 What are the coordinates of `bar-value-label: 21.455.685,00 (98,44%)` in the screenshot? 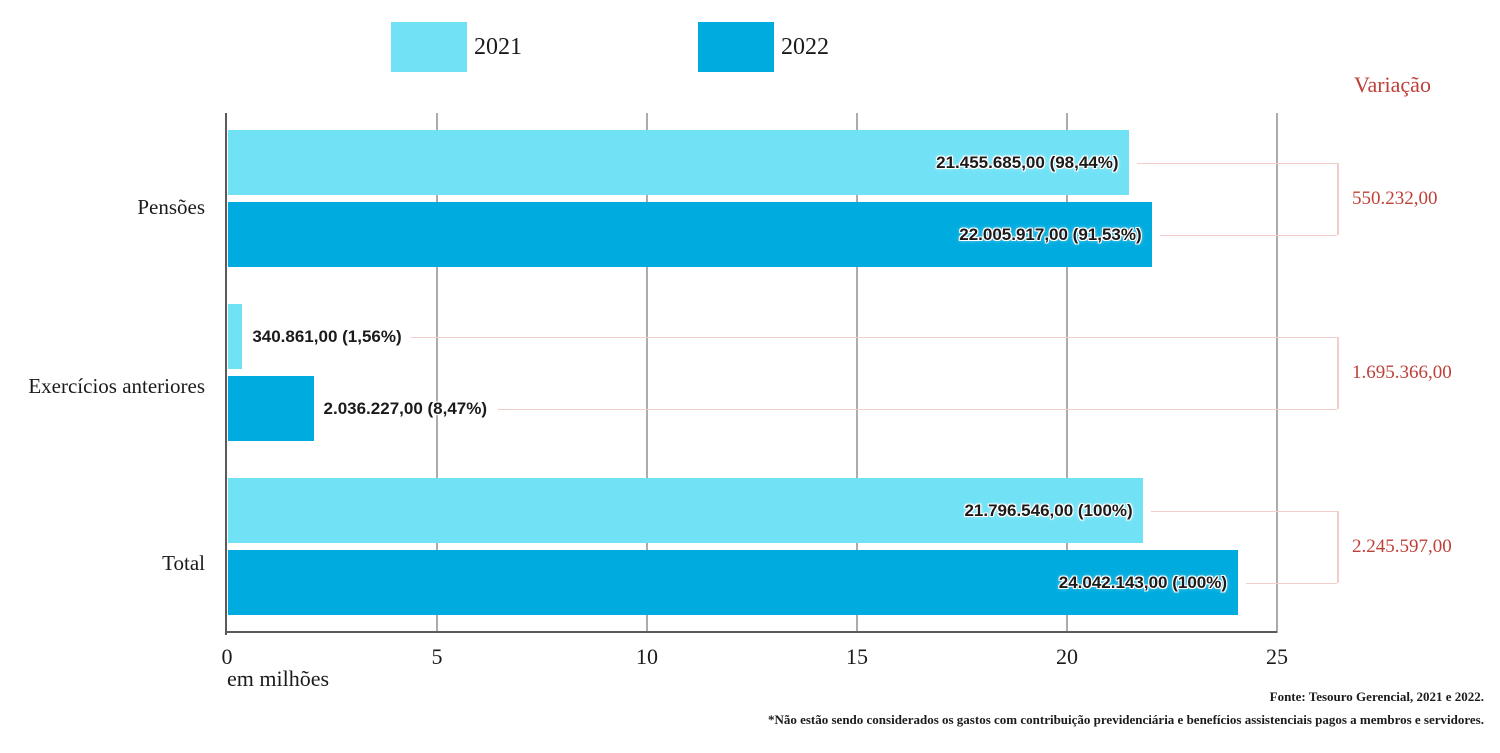 It's located at (1027, 162).